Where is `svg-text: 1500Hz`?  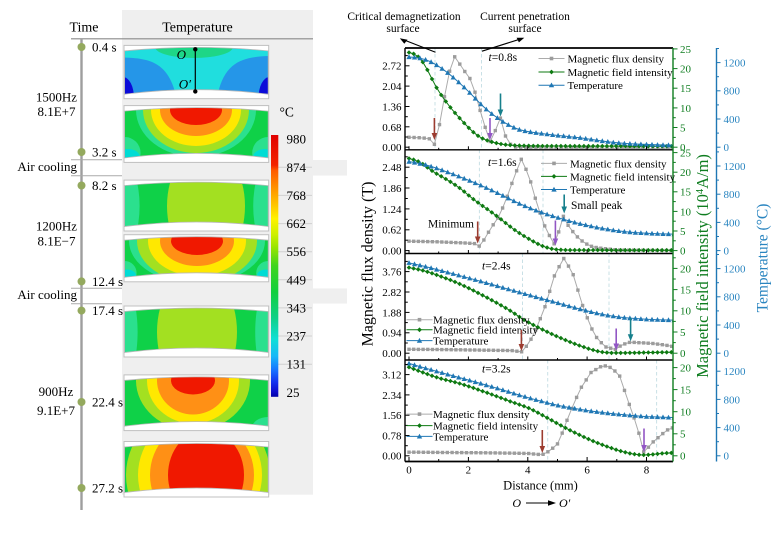
svg-text: 1500Hz is located at coordinates (56, 97).